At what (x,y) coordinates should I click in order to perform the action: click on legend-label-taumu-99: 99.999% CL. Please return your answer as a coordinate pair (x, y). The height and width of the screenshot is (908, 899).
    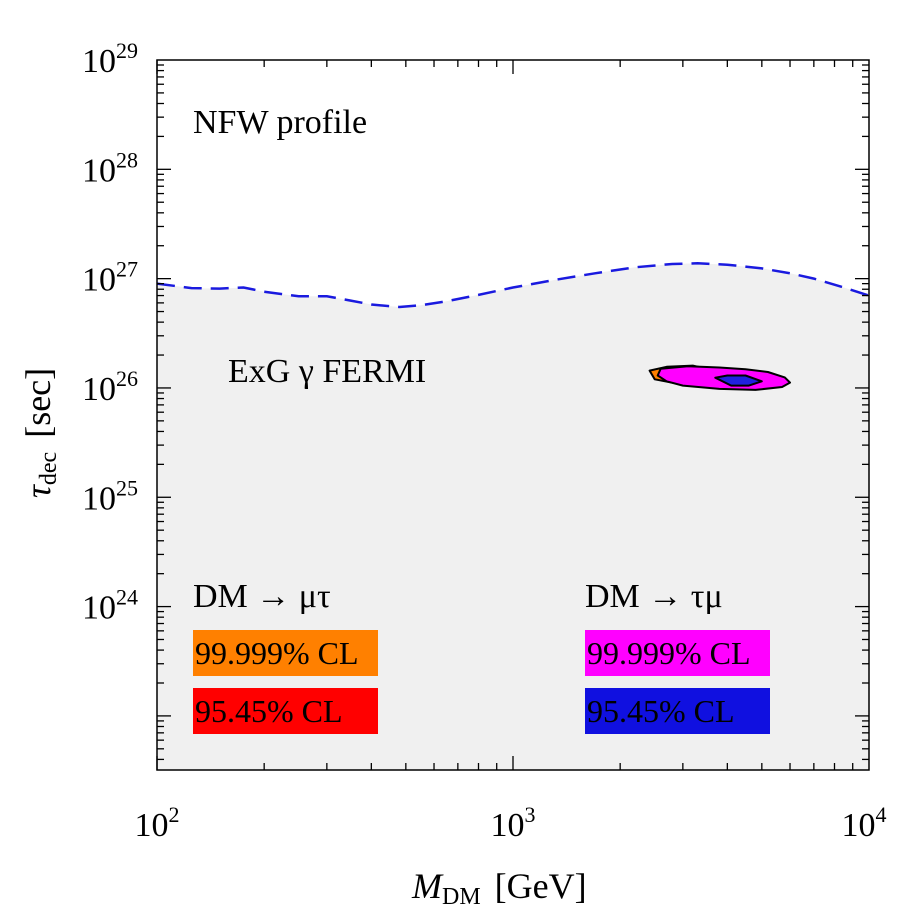
    Looking at the image, I should click on (669, 653).